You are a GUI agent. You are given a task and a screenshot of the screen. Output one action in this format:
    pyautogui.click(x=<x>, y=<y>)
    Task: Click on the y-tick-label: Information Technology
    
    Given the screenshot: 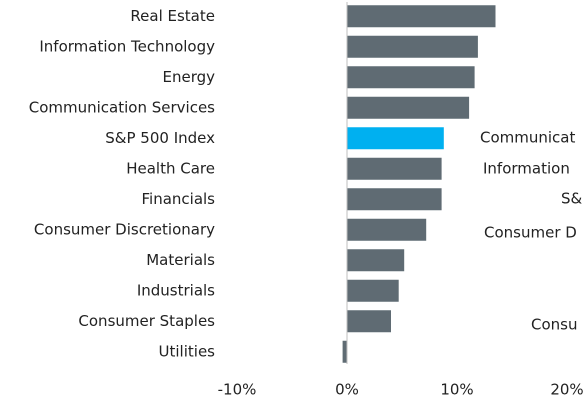 What is the action you would take?
    pyautogui.click(x=127, y=46)
    